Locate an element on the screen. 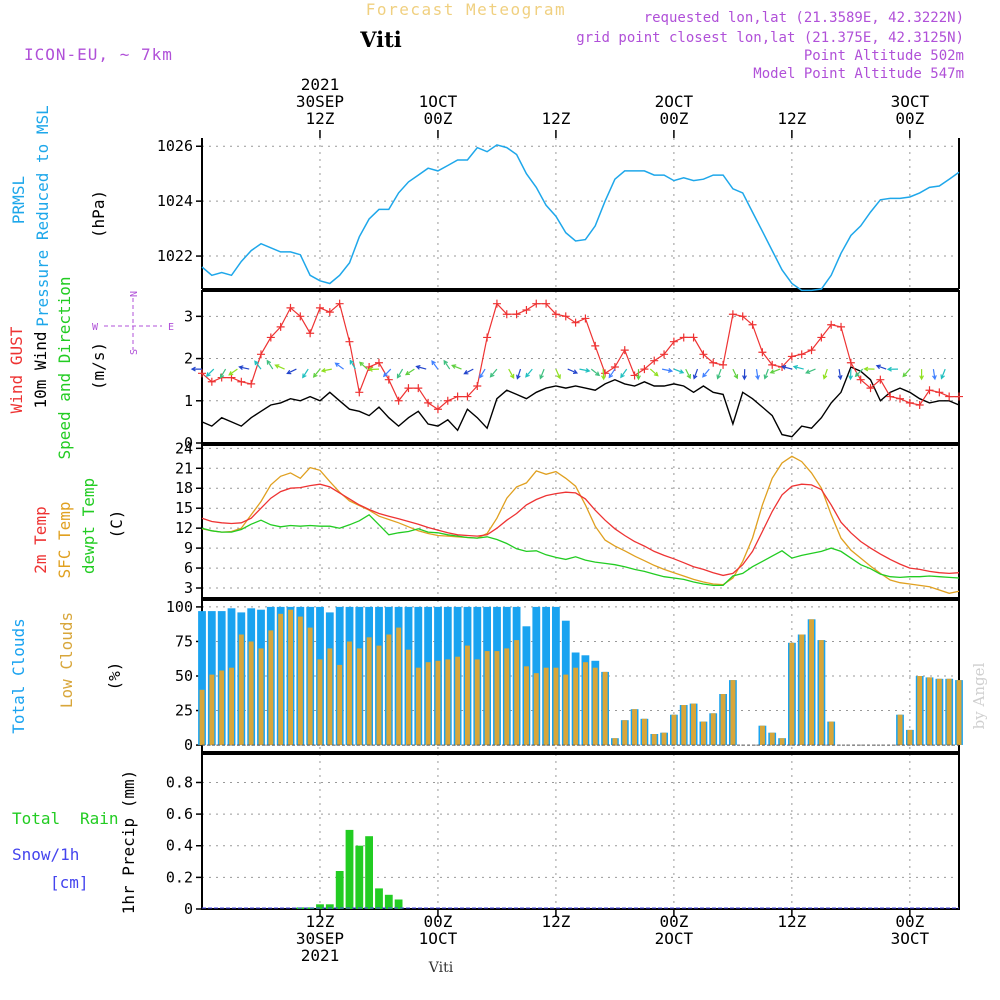  compass-e: E is located at coordinates (171, 327).